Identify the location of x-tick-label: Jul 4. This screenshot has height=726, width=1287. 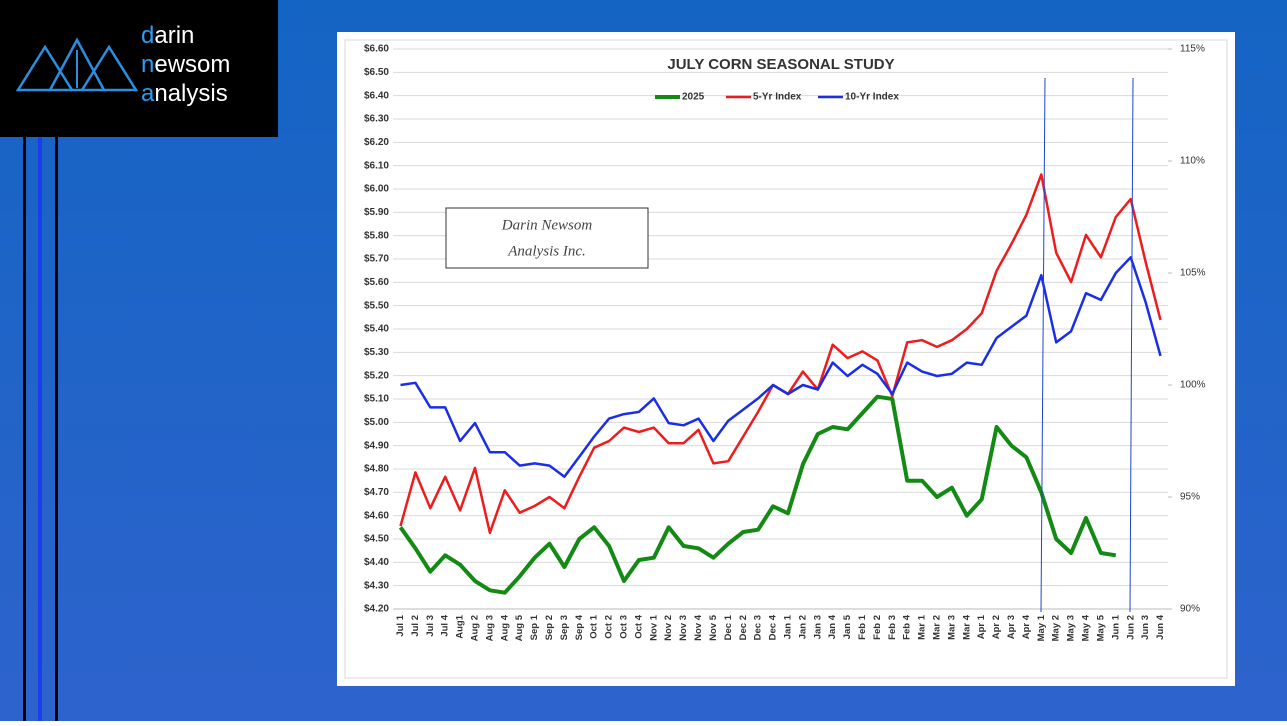
(445, 625).